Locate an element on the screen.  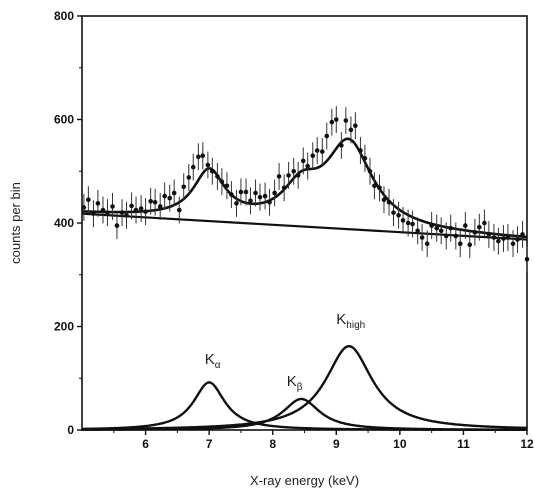
x-tick-label: 10 is located at coordinates (400, 444).